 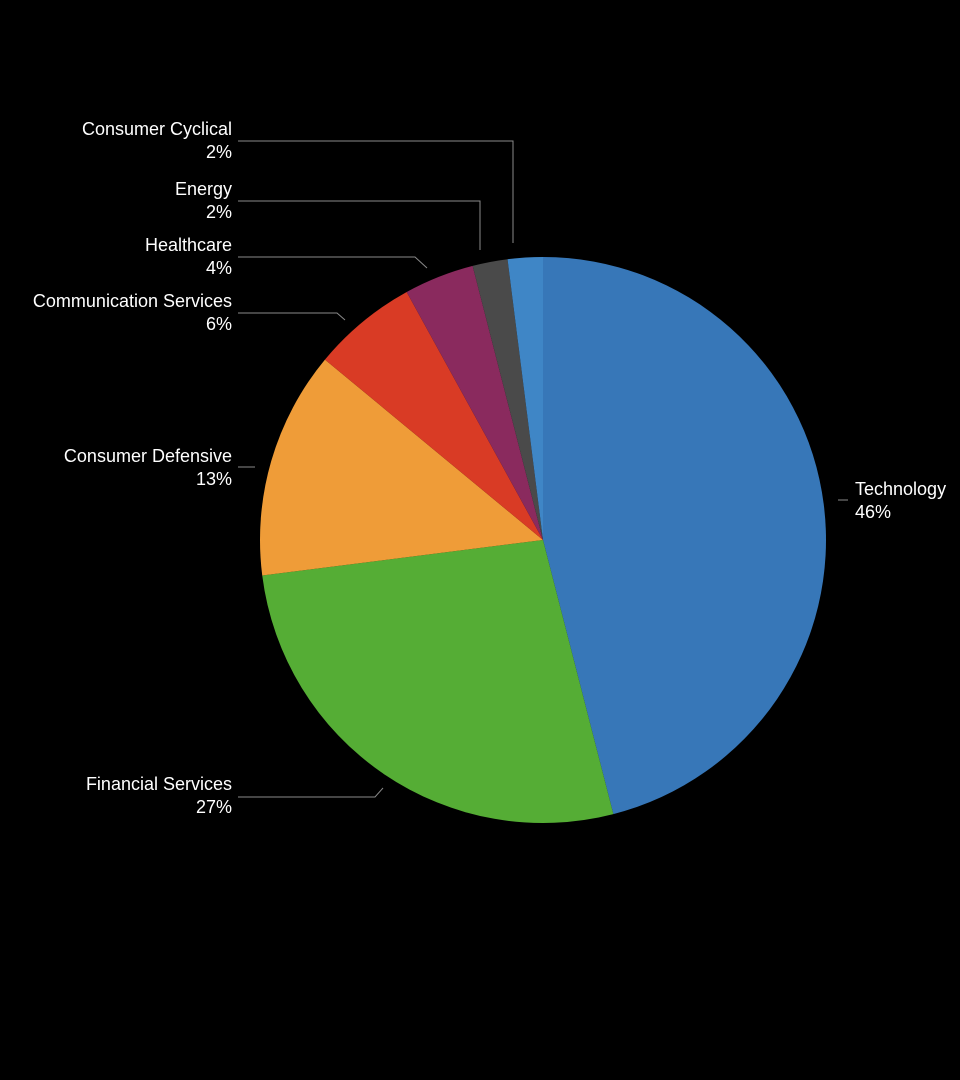 What do you see at coordinates (900, 489) in the screenshot?
I see `slice-label: Technology` at bounding box center [900, 489].